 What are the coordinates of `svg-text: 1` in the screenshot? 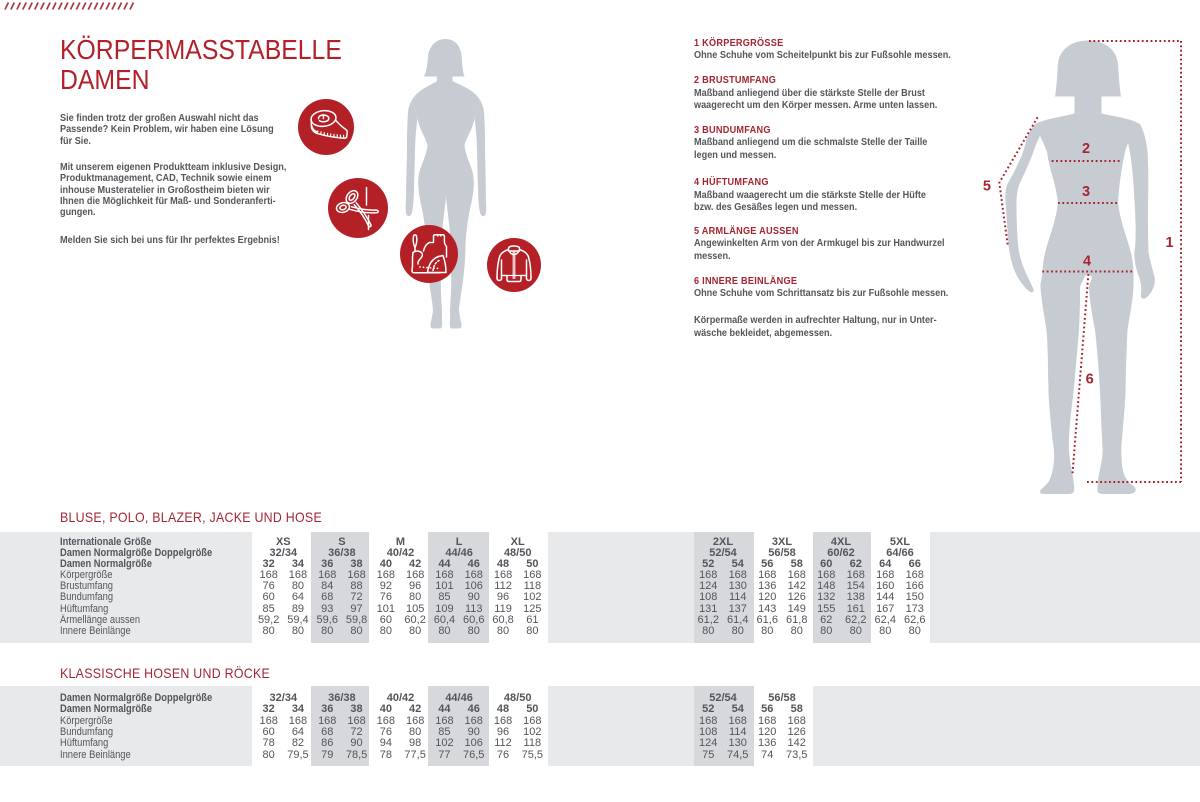 It's located at (1169, 243).